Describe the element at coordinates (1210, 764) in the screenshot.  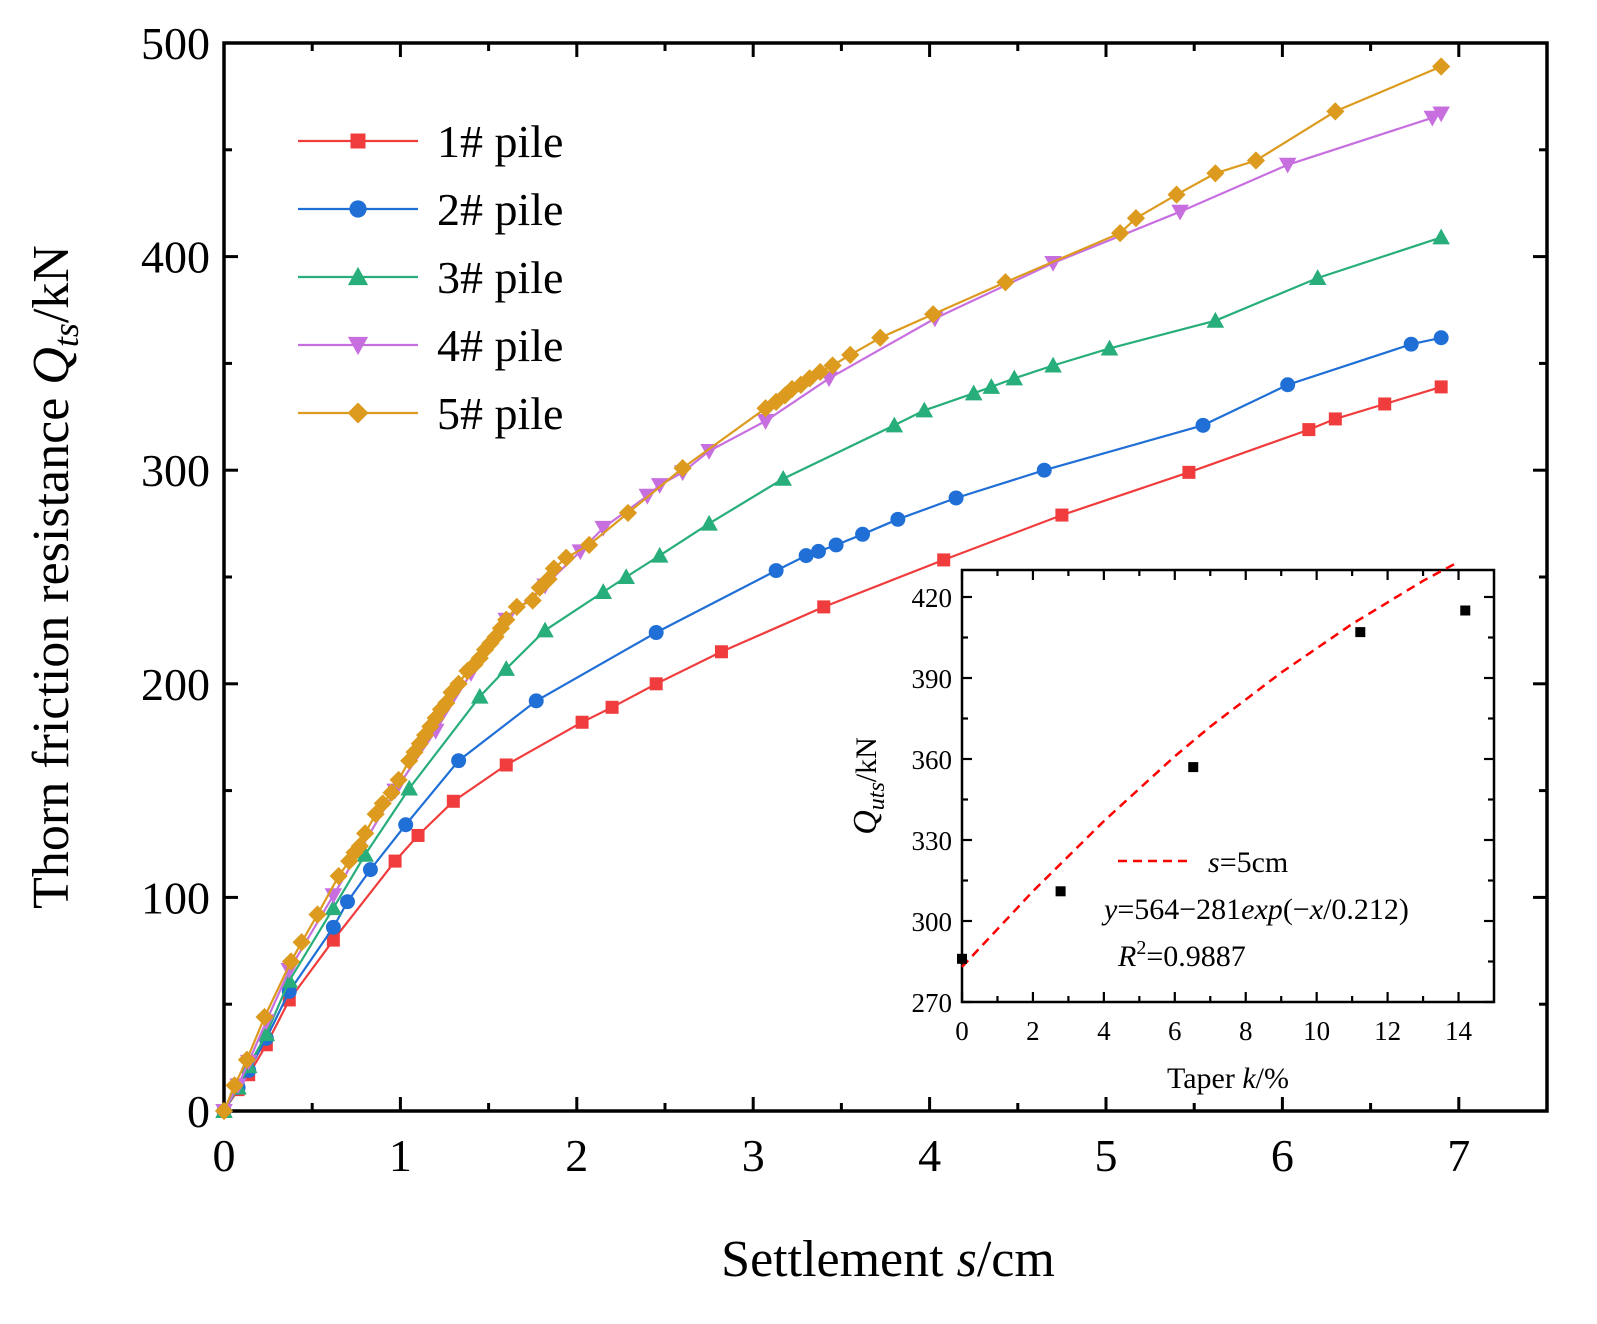
I see `inset-fit-group` at that location.